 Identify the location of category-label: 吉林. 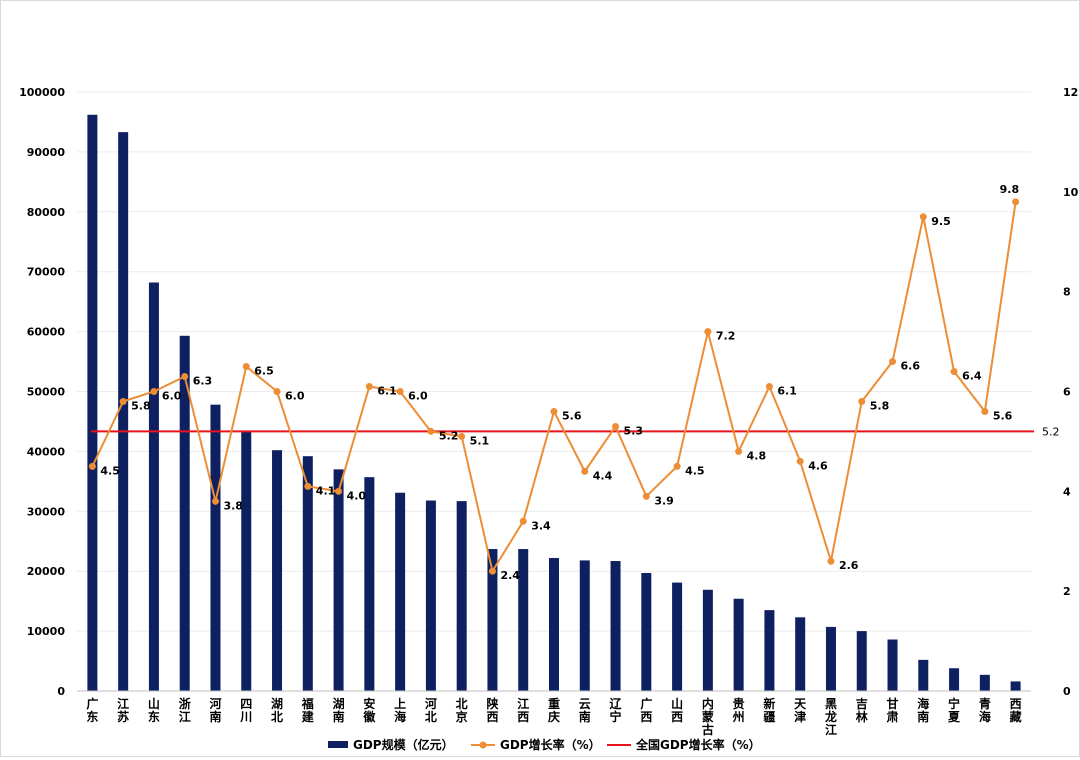
(862, 710).